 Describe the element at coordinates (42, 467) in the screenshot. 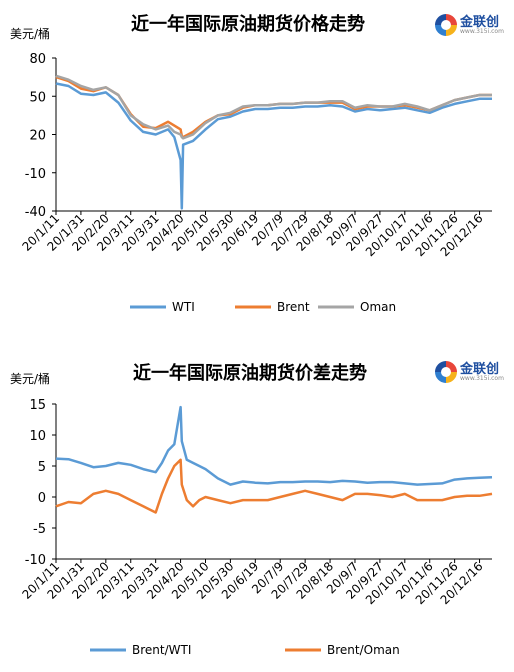

I see `y-tick-label: 5` at that location.